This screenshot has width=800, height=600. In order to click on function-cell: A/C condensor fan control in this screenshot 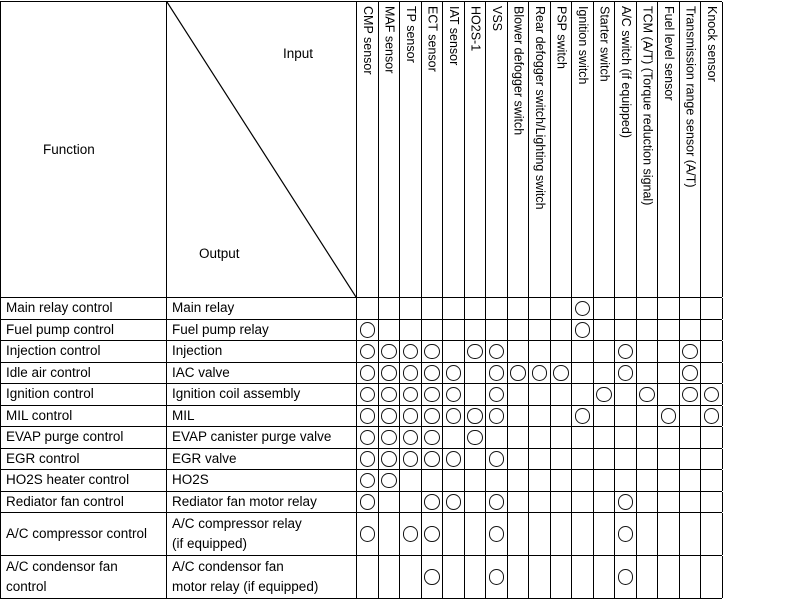, I will do `click(84, 577)`.